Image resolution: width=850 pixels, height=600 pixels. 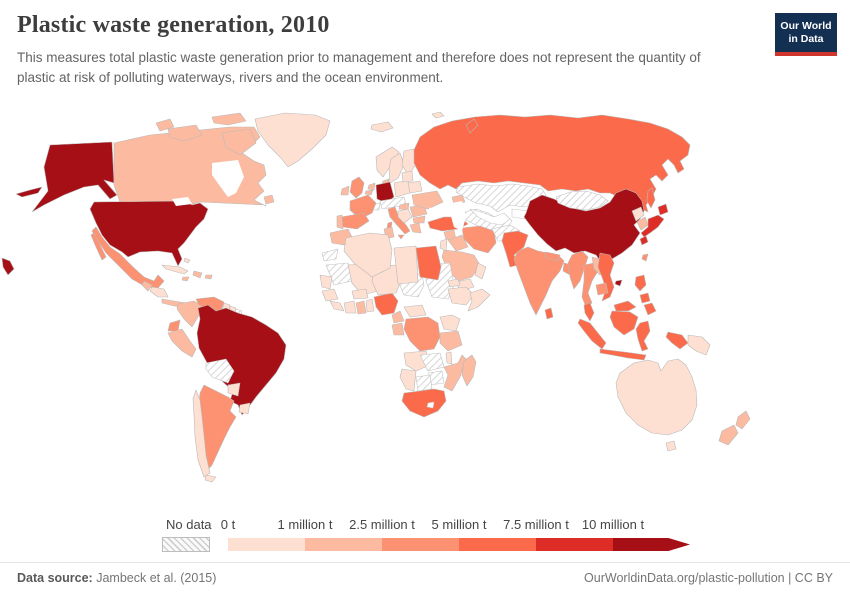 What do you see at coordinates (644, 240) in the screenshot?
I see `country-japan-kyushu` at bounding box center [644, 240].